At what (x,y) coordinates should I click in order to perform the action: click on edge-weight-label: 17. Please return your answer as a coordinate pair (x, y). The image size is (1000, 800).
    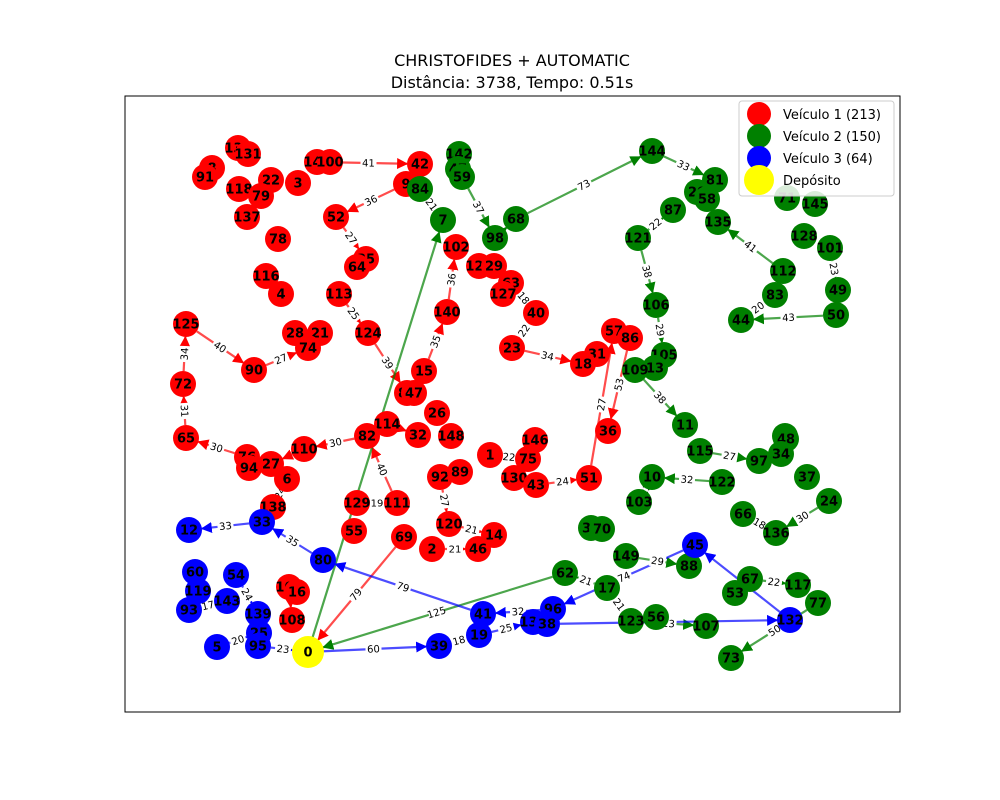
    Looking at the image, I should click on (208, 607).